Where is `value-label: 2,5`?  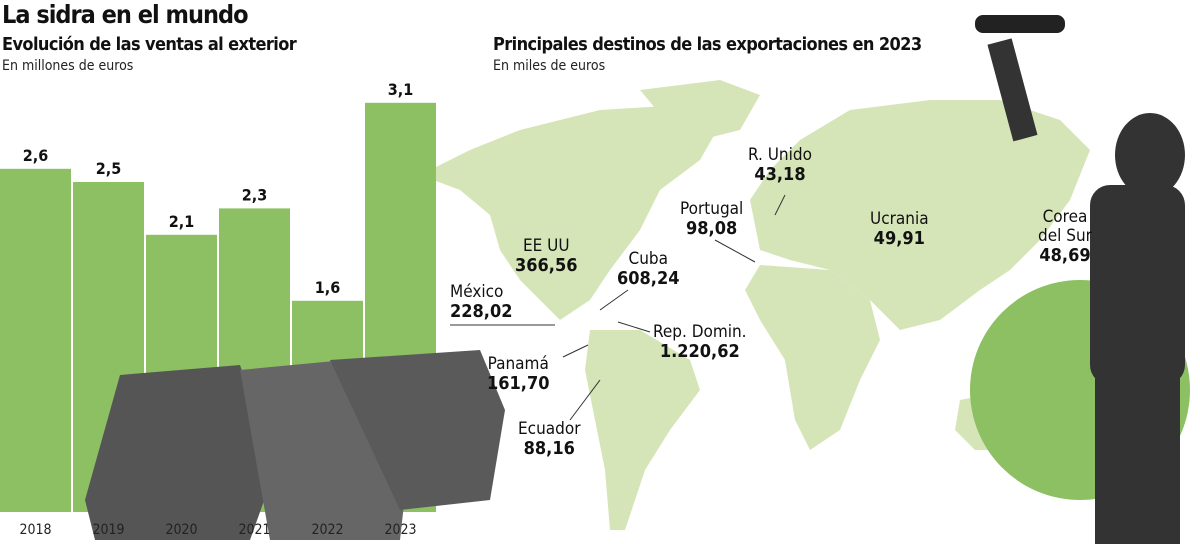 value-label: 2,5 is located at coordinates (109, 168).